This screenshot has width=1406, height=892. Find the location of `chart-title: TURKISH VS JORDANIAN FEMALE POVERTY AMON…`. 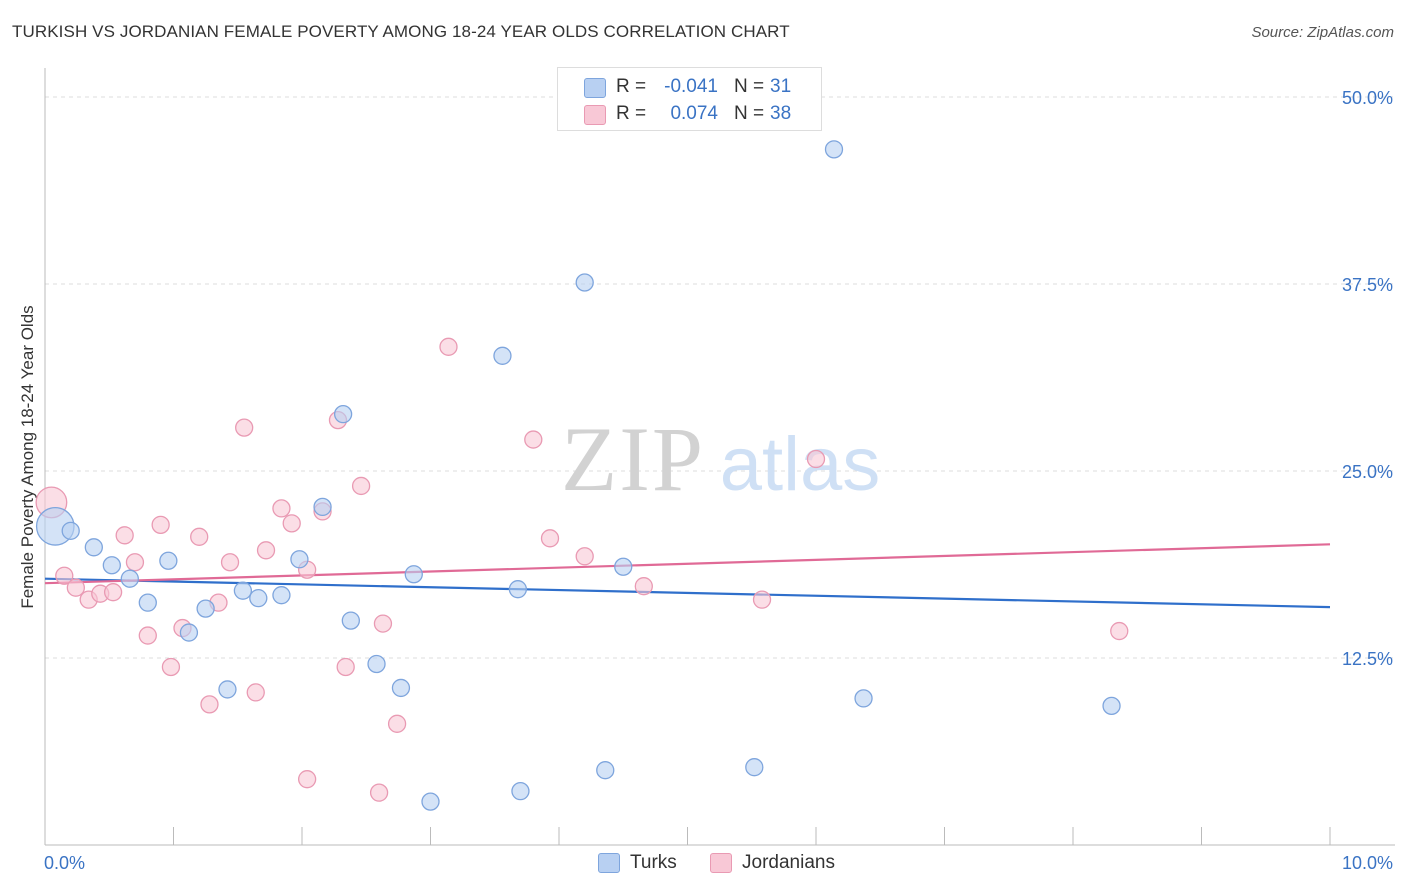

chart-title: TURKISH VS JORDANIAN FEMALE POVERTY AMON… is located at coordinates (401, 31).